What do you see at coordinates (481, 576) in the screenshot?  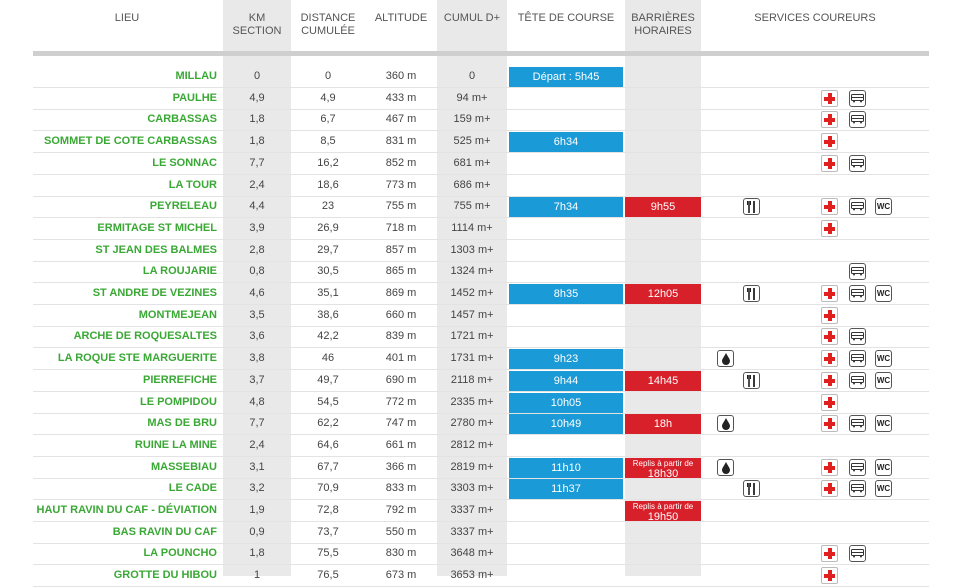 I see `table-row: GROTTE DU HIBOU 1 76,5 673 m 3653 m+` at bounding box center [481, 576].